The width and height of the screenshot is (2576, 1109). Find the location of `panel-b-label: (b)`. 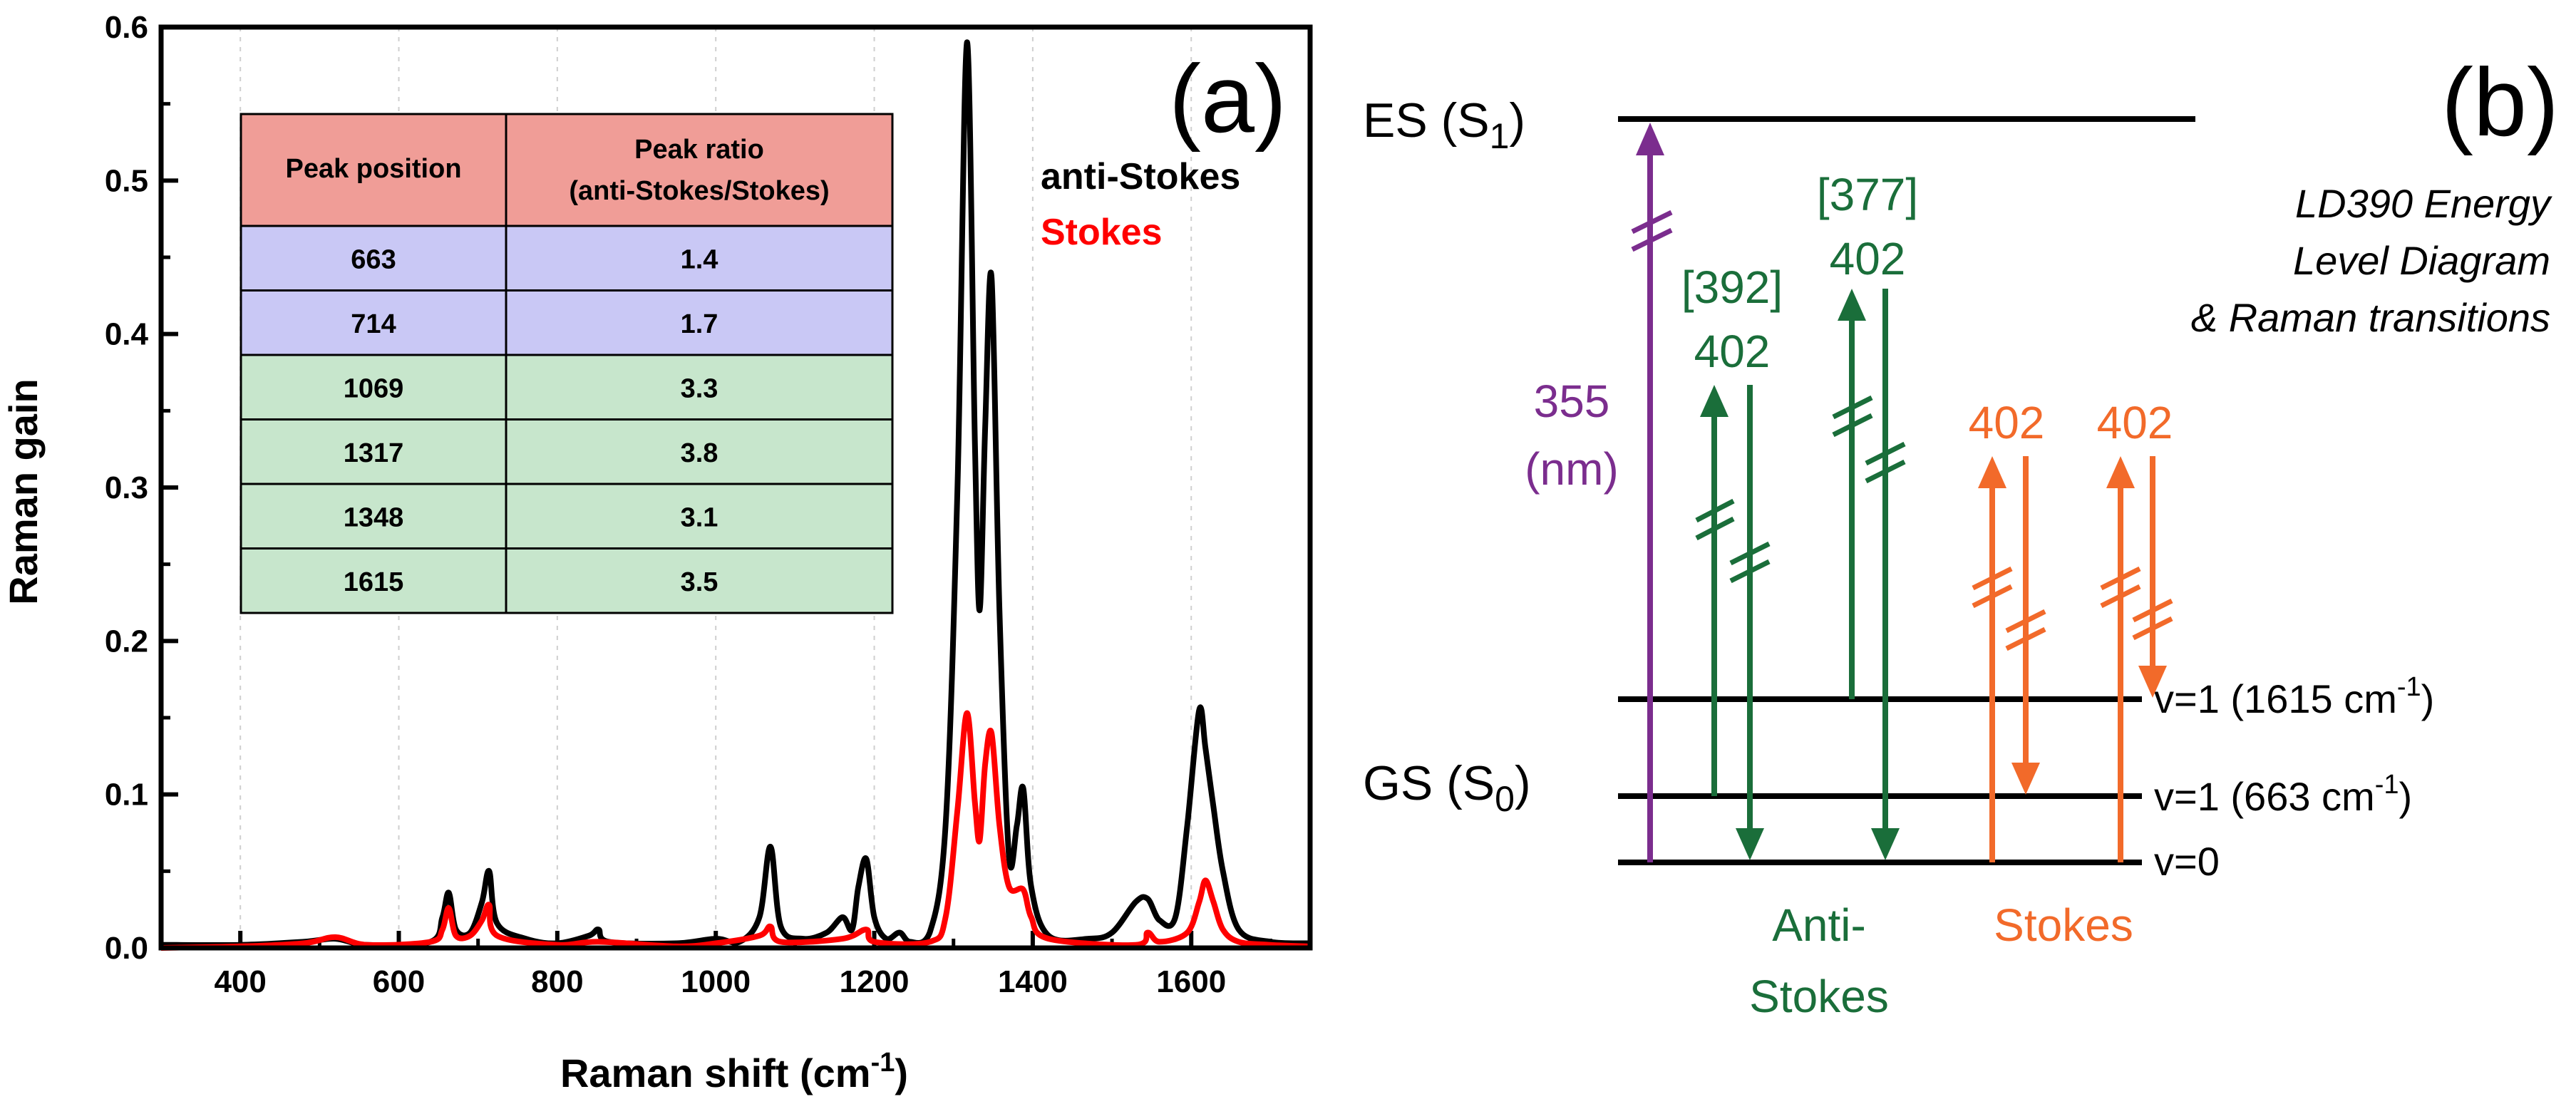

panel-b-label: (b) is located at coordinates (2500, 102).